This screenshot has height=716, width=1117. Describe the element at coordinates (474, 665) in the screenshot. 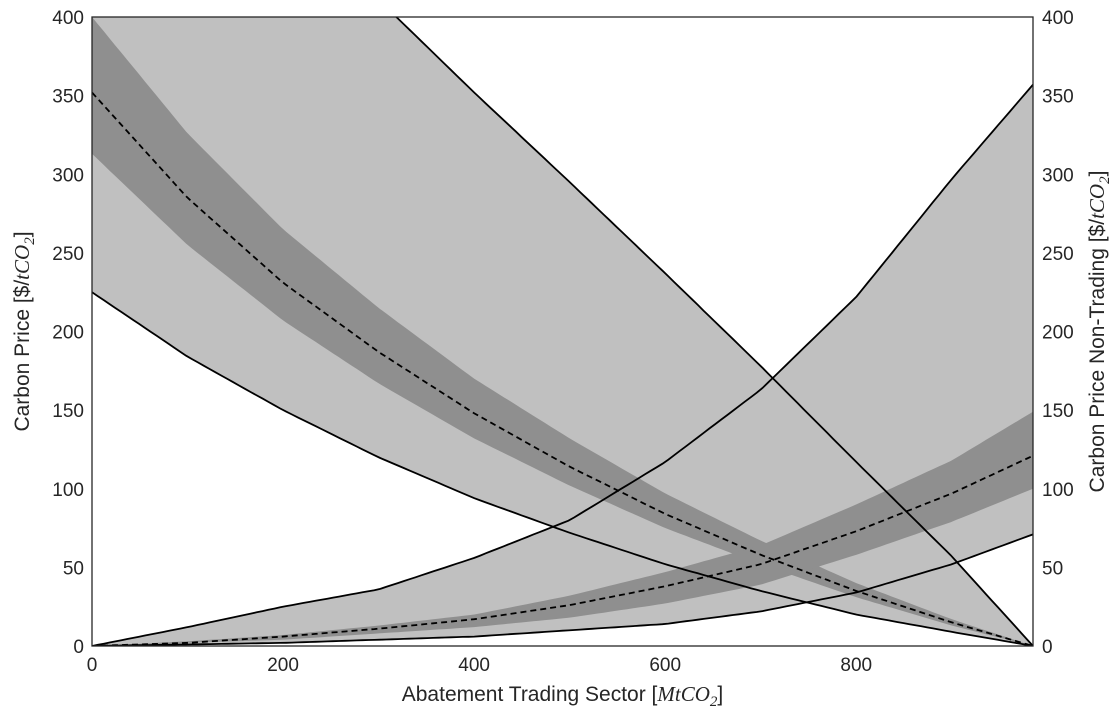

I see `x-tick-label: 400` at that location.